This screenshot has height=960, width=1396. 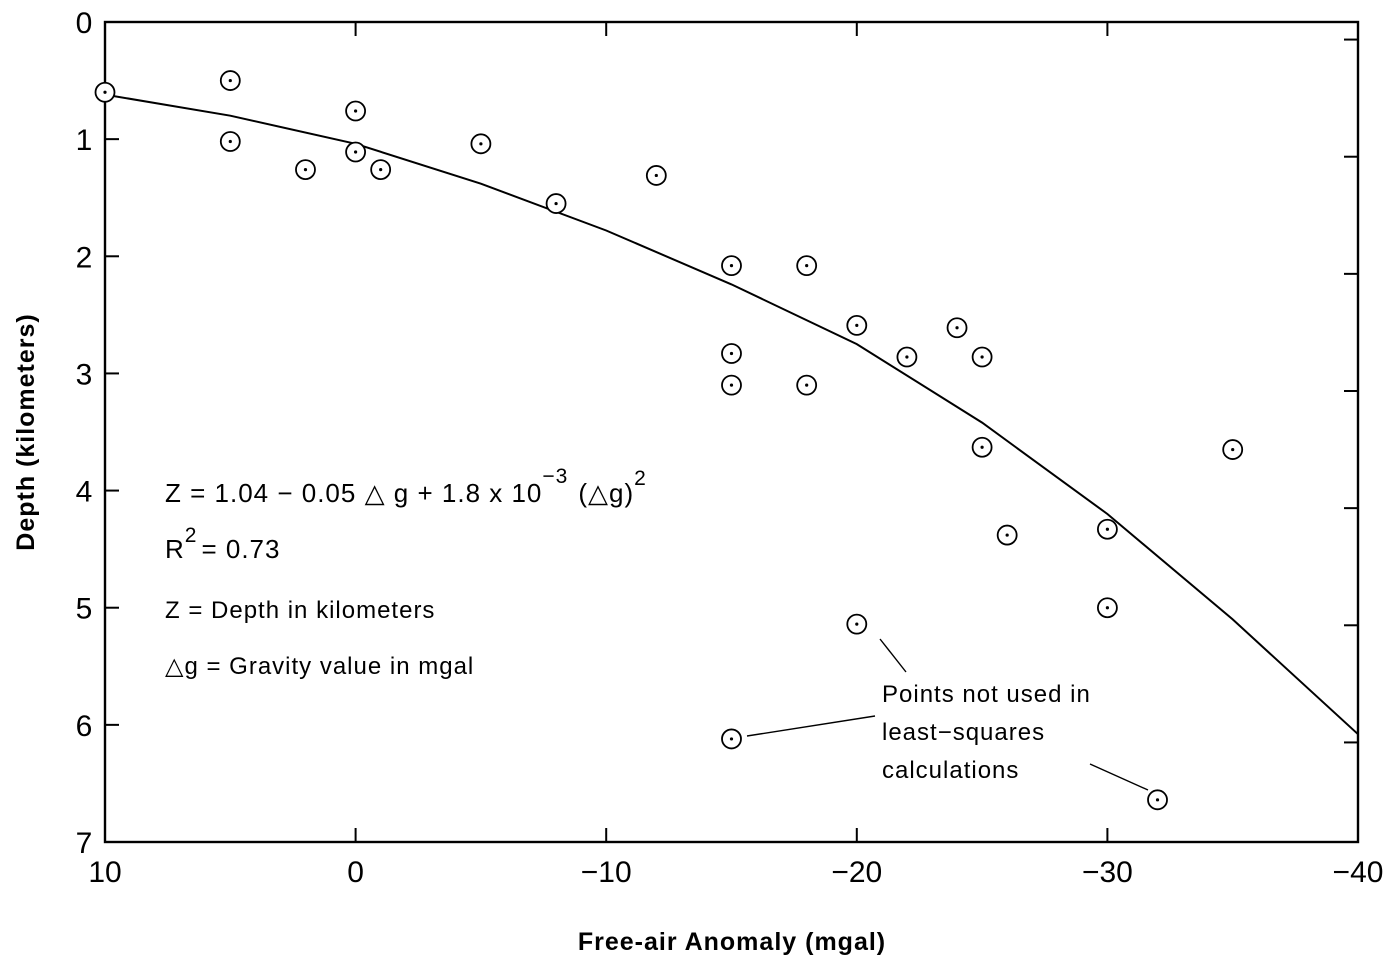 I want to click on y-tick-label: 3, so click(x=84, y=374).